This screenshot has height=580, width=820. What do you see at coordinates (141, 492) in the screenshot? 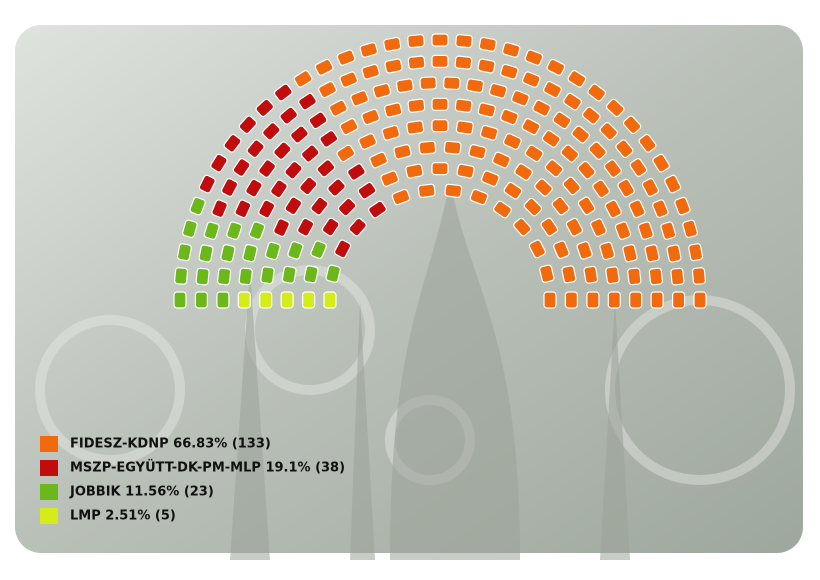
I see `legend-label: JOBBIK 11.56% (23)` at bounding box center [141, 492].